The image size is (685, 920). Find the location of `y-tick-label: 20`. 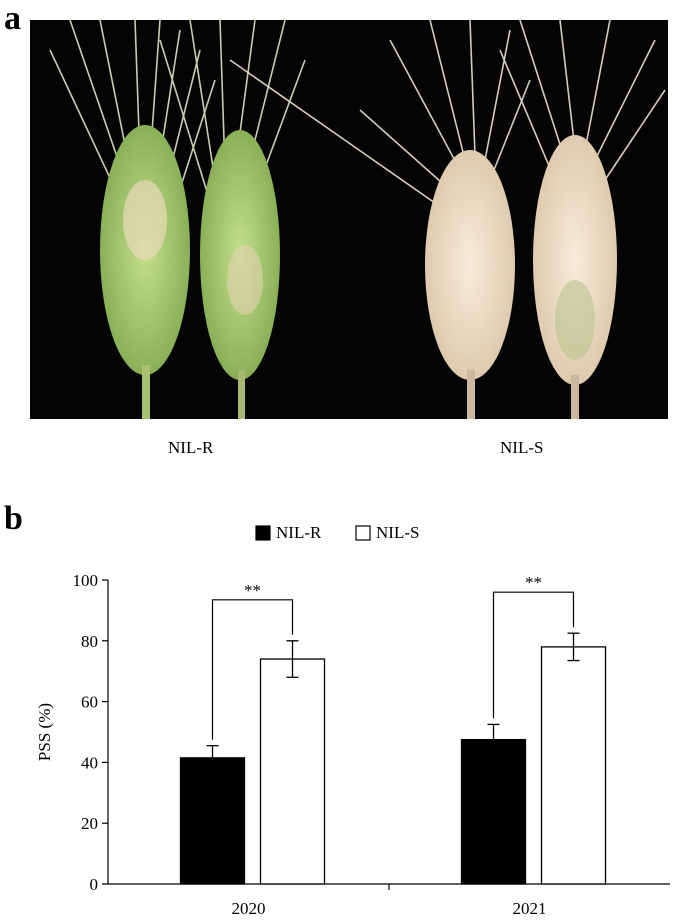

y-tick-label: 20 is located at coordinates (89, 823).